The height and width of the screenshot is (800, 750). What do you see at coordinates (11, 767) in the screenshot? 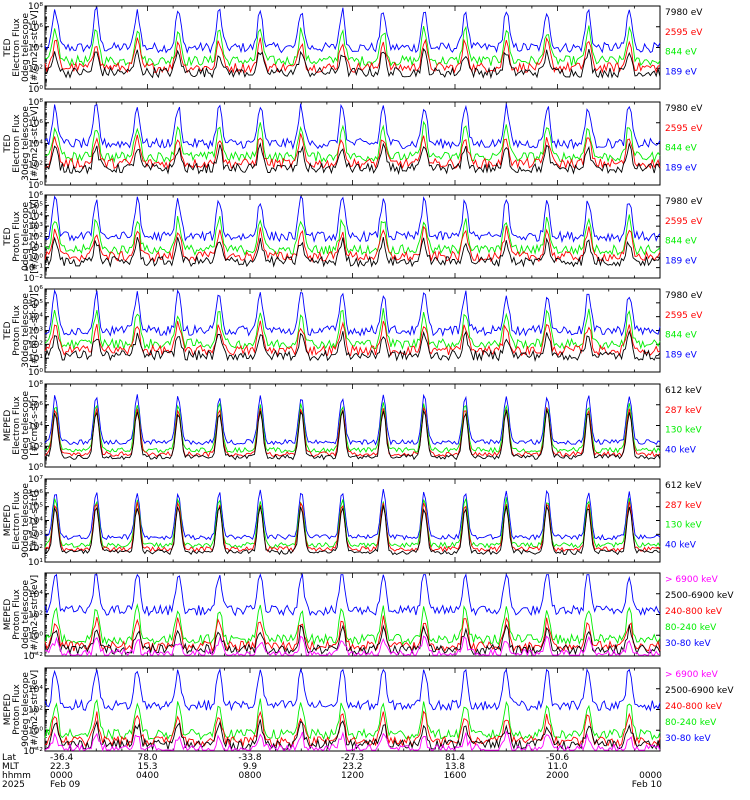
I see `footer-row-label: MLT` at bounding box center [11, 767].